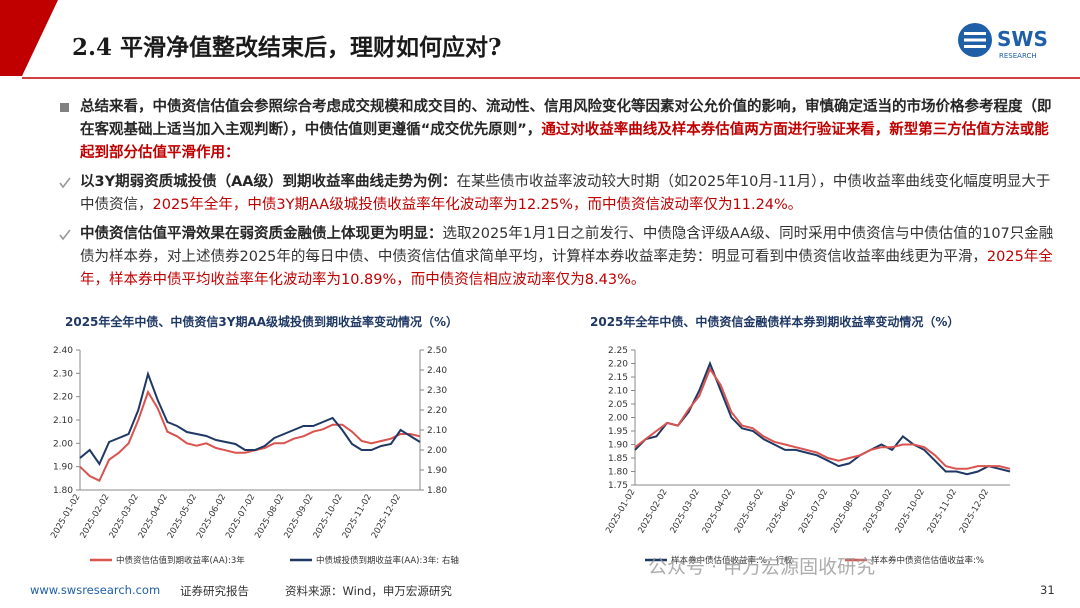 This screenshot has height=608, width=1080. What do you see at coordinates (261, 321) in the screenshot?
I see `chart-title: 2025年全年中债、中债资信3Y期AA级城投债到期收益率变动情况（%）` at bounding box center [261, 321].